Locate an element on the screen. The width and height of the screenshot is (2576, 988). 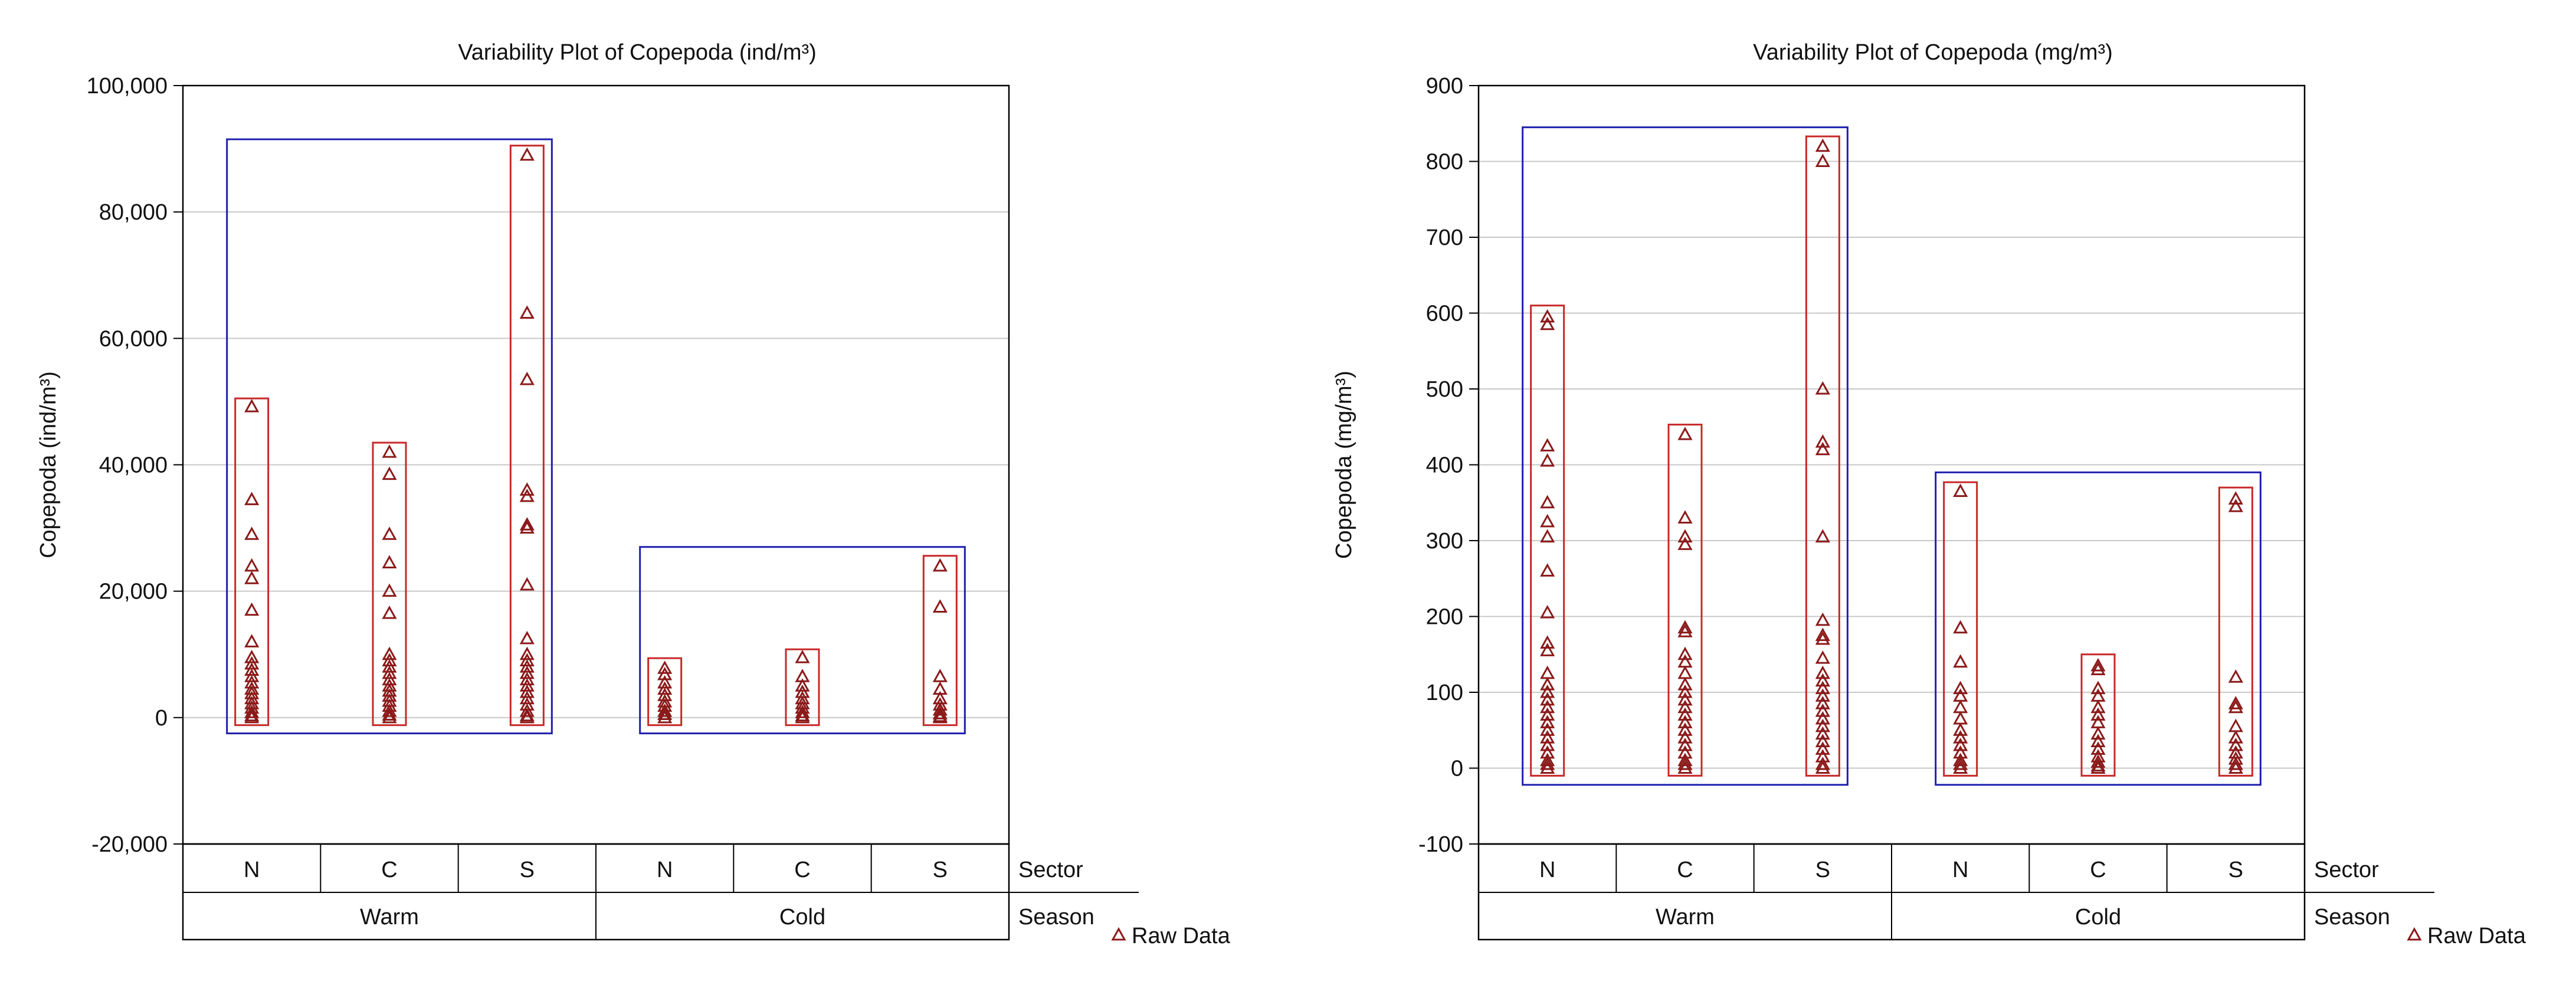
y-axis-label: Copepoda (ind/m³) is located at coordinates (48, 464).